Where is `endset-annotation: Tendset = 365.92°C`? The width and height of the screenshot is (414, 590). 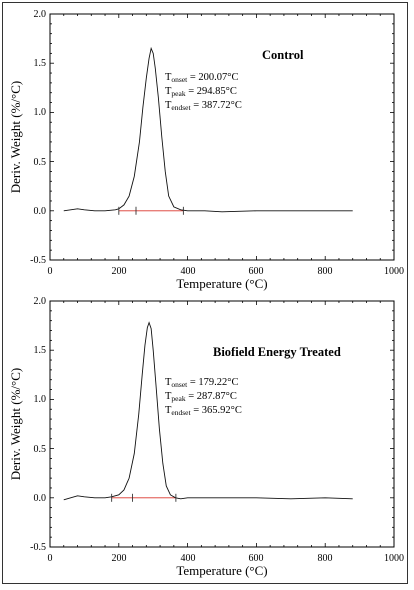
endset-annotation: Tendset = 365.92°C is located at coordinates (203, 411).